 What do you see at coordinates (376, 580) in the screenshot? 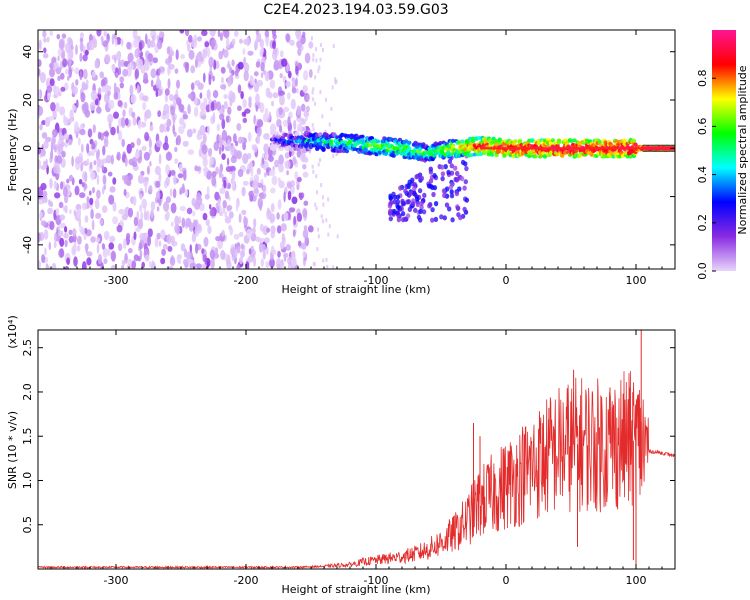
I see `x-tick-label: -100` at bounding box center [376, 580].